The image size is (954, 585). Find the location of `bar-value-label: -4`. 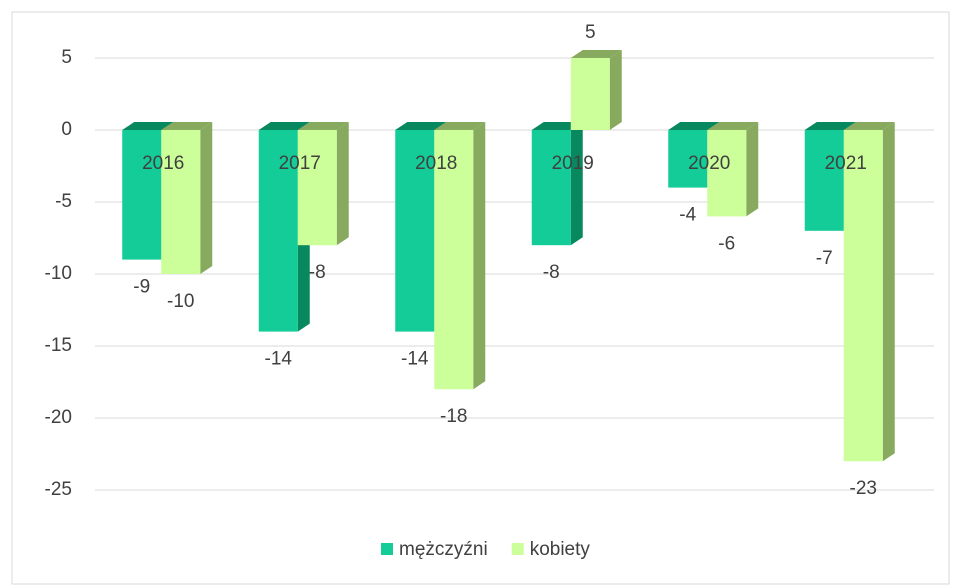

bar-value-label: -4 is located at coordinates (687, 215).